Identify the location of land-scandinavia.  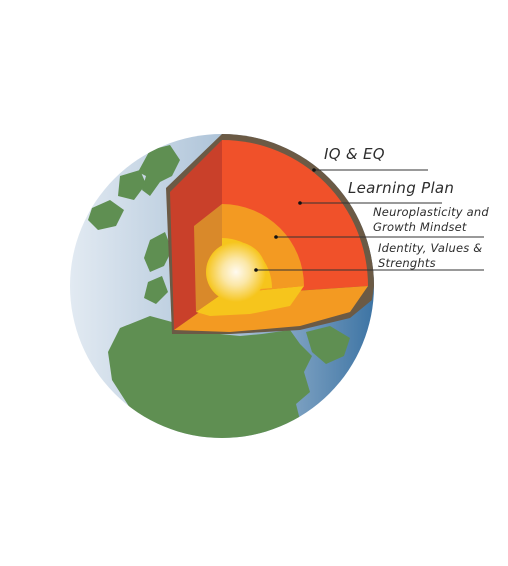
(106, 215).